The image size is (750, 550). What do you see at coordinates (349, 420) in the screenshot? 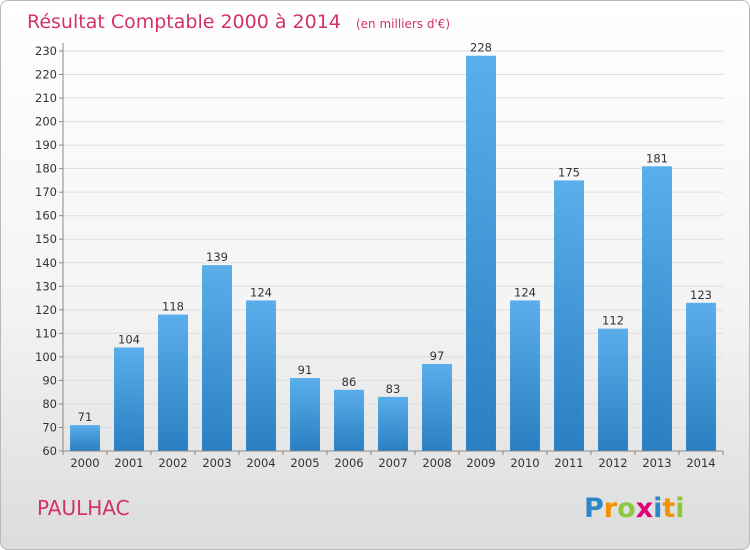
I see `bar-2006` at bounding box center [349, 420].